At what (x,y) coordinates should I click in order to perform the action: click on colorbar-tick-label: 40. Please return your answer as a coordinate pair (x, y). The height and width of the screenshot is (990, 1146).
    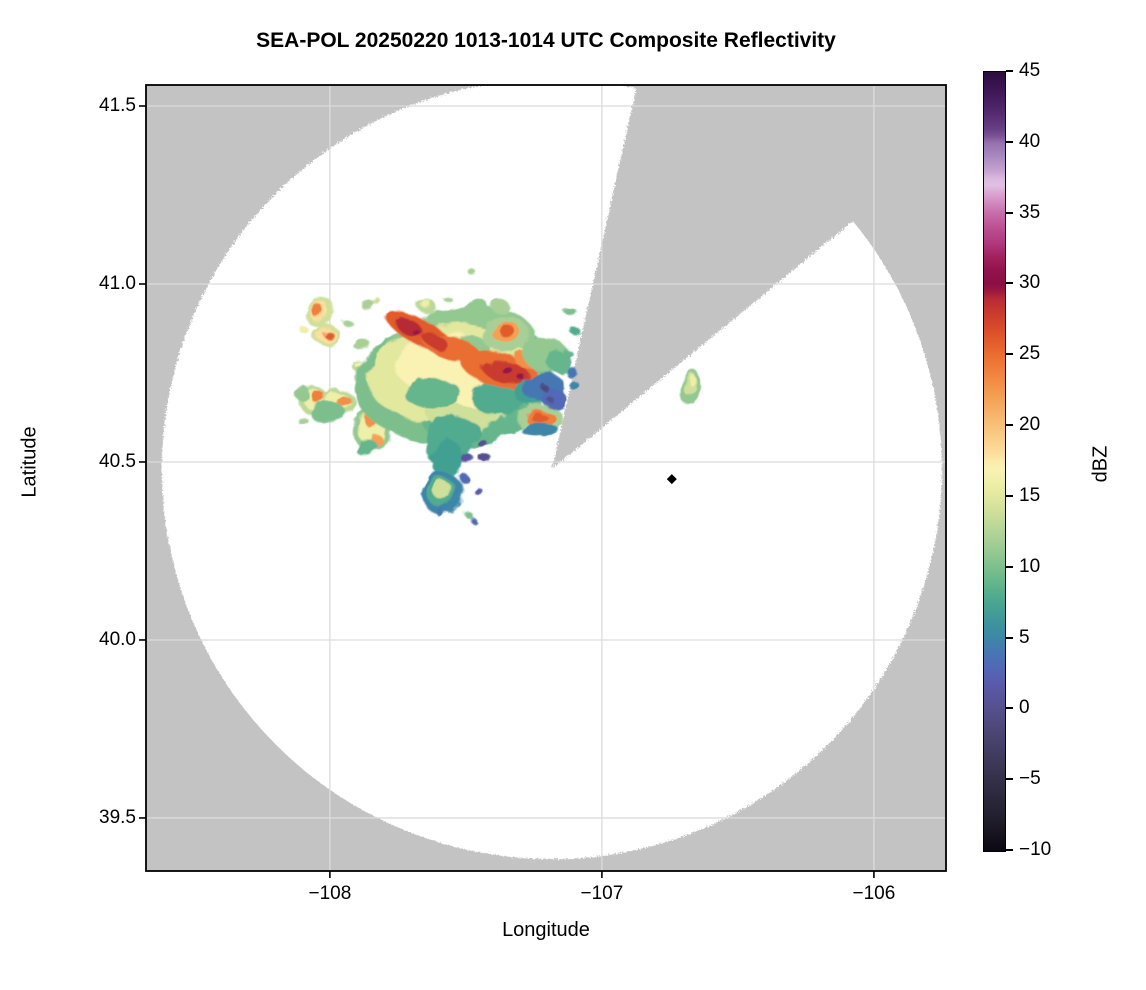
    Looking at the image, I should click on (1030, 141).